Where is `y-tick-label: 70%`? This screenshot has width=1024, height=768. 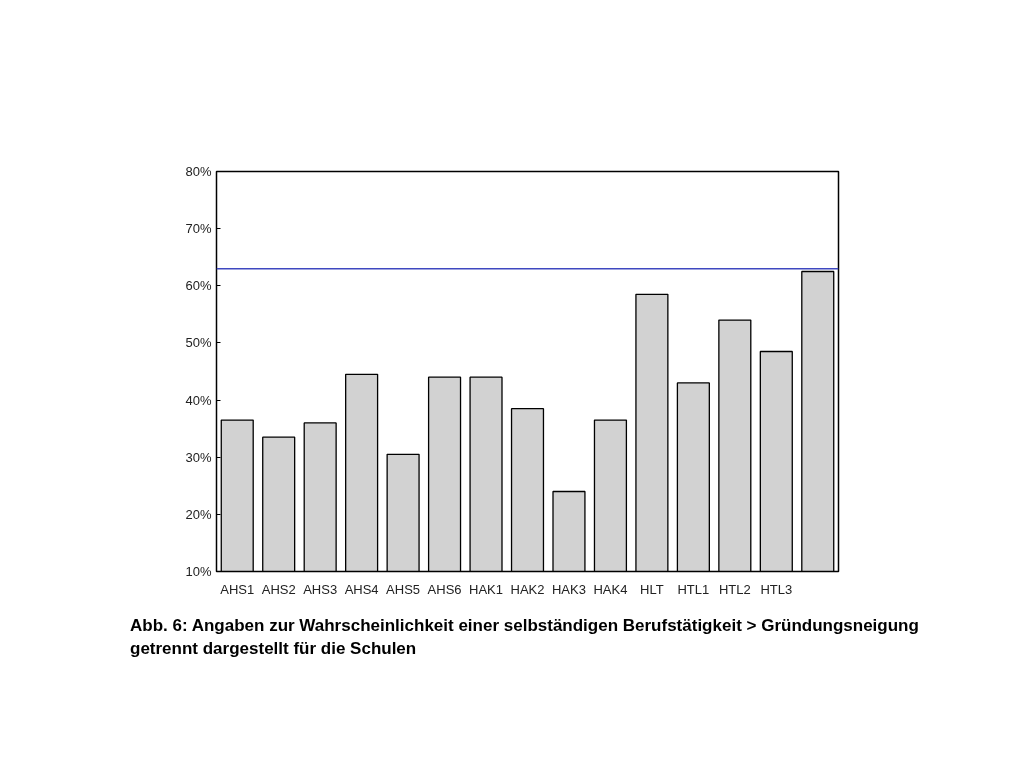
y-tick-label: 70% is located at coordinates (198, 229).